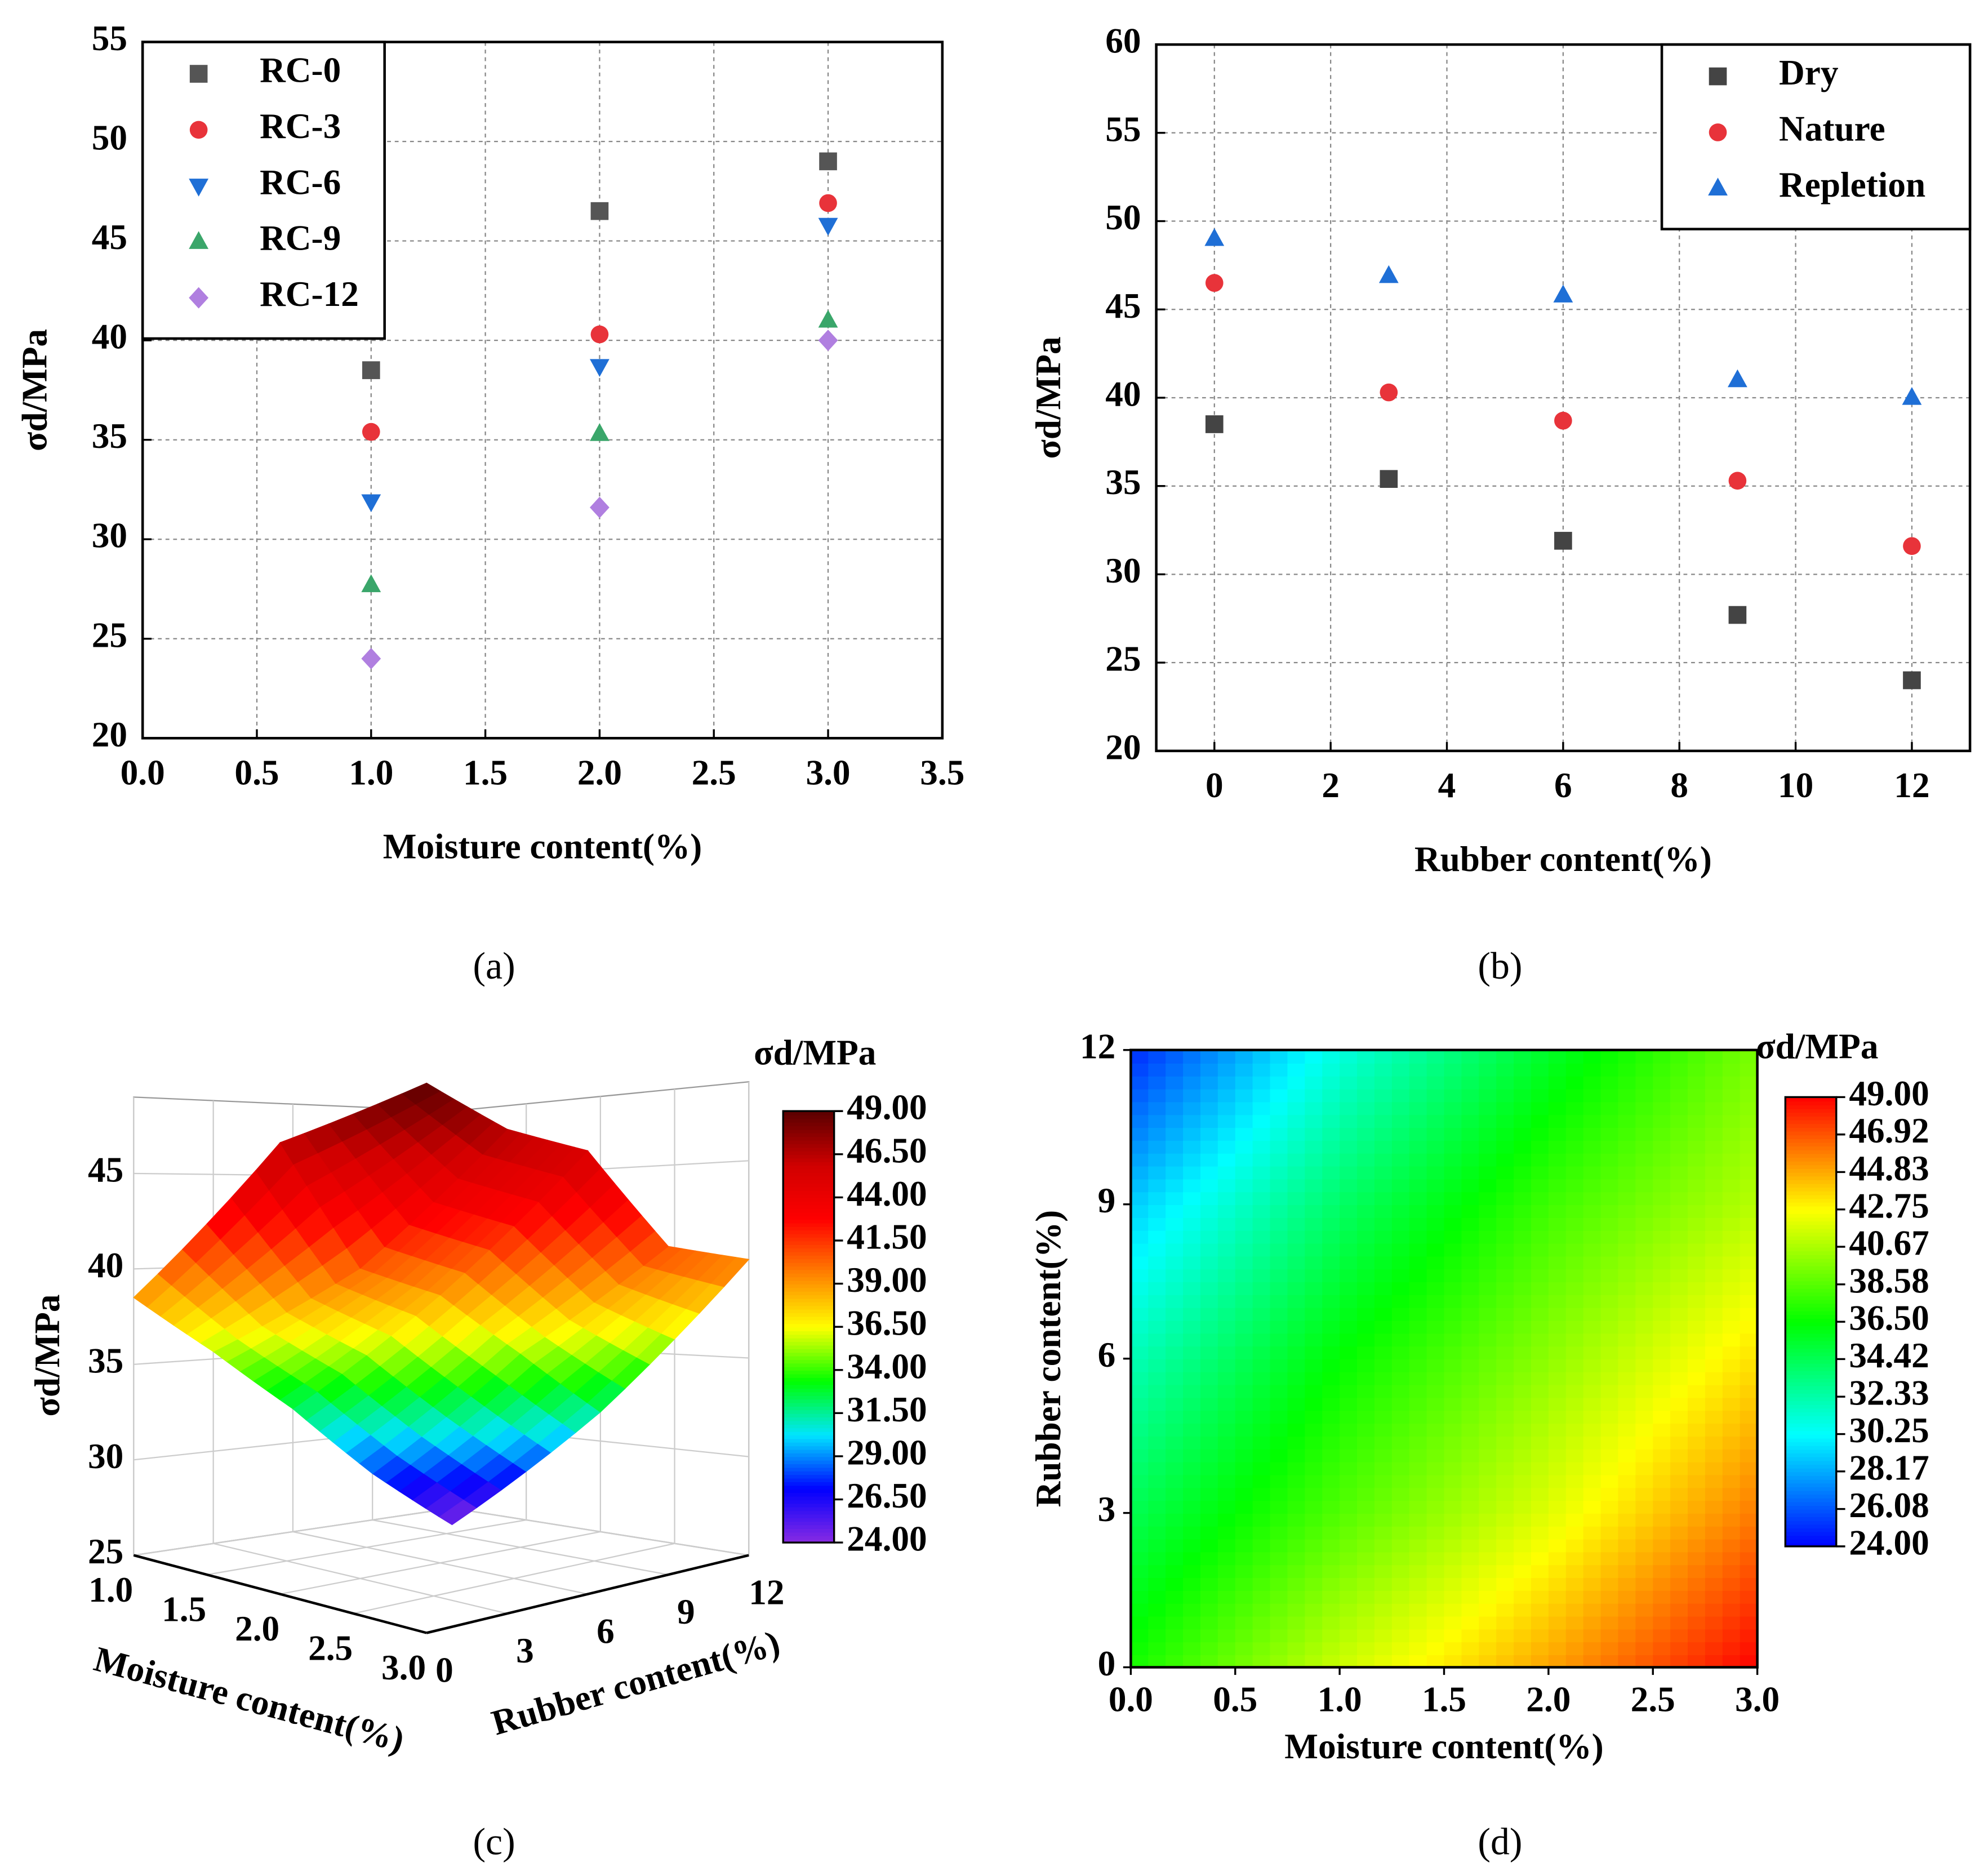 This screenshot has height=1876, width=1984. Describe the element at coordinates (887, 1409) in the screenshot. I see `colorbar-tick-label: 31.50` at that location.